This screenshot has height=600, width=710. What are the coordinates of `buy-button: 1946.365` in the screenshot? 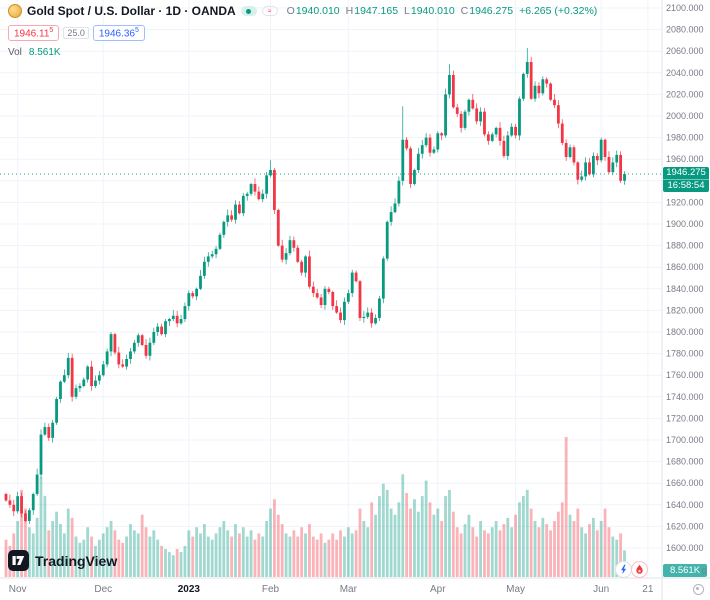 It's located at (118, 33).